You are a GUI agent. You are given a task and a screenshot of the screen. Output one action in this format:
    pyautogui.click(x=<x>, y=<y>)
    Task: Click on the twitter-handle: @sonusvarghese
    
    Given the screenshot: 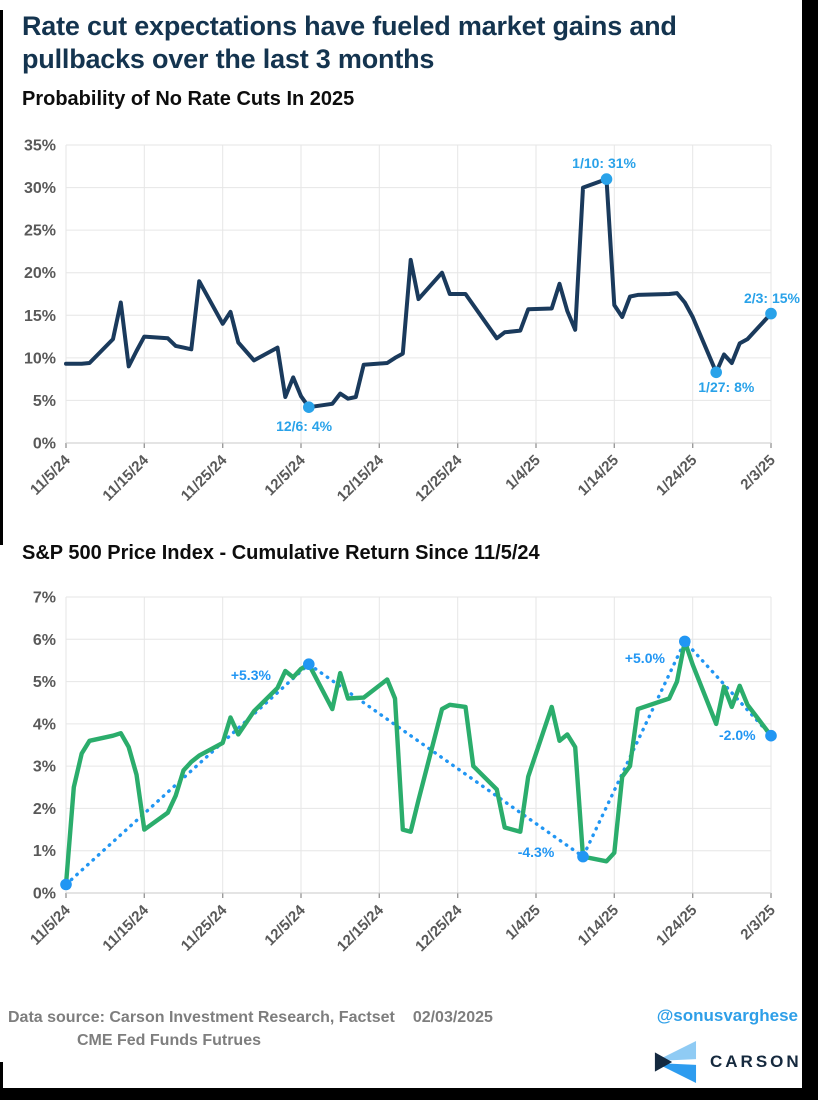 What is the action you would take?
    pyautogui.click(x=727, y=1015)
    